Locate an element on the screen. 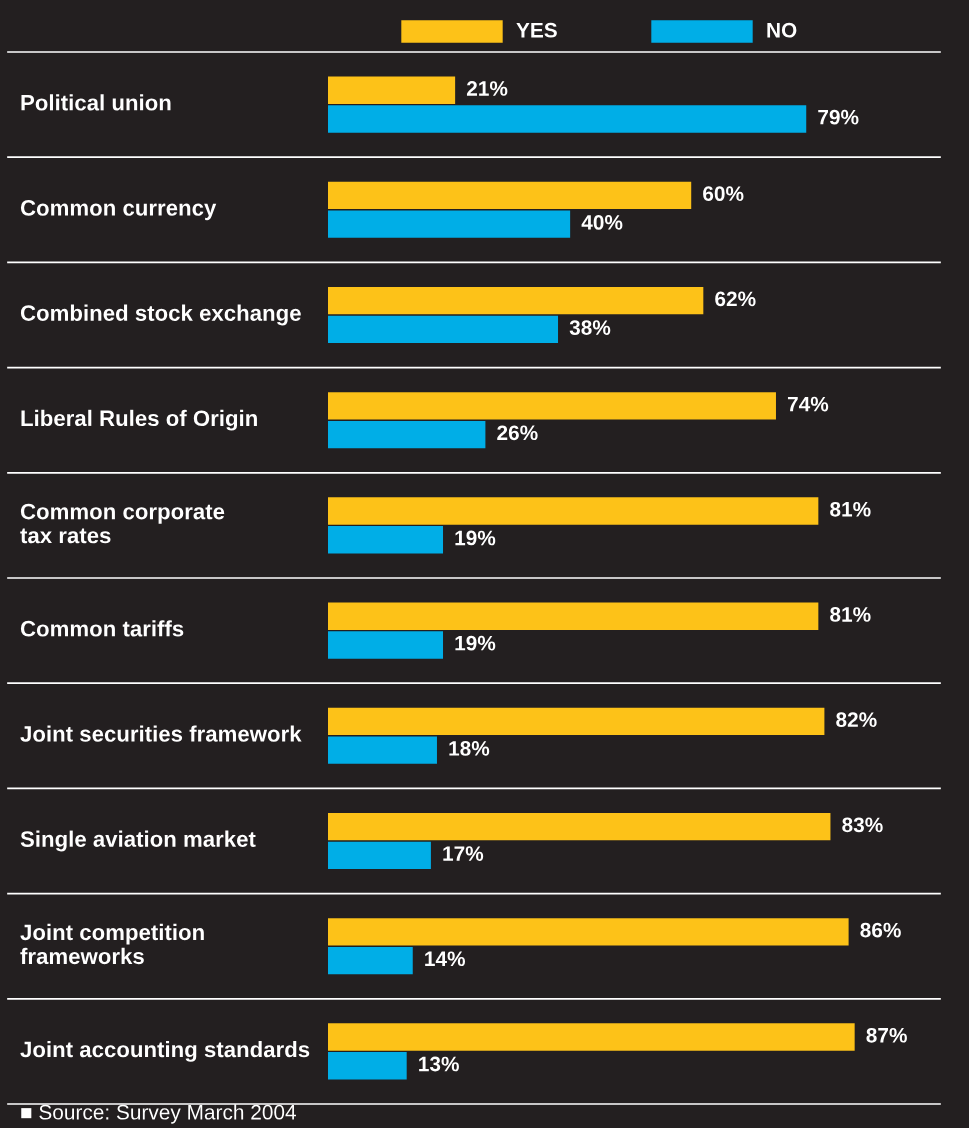  y-tick-label: Political union is located at coordinates (96, 102).